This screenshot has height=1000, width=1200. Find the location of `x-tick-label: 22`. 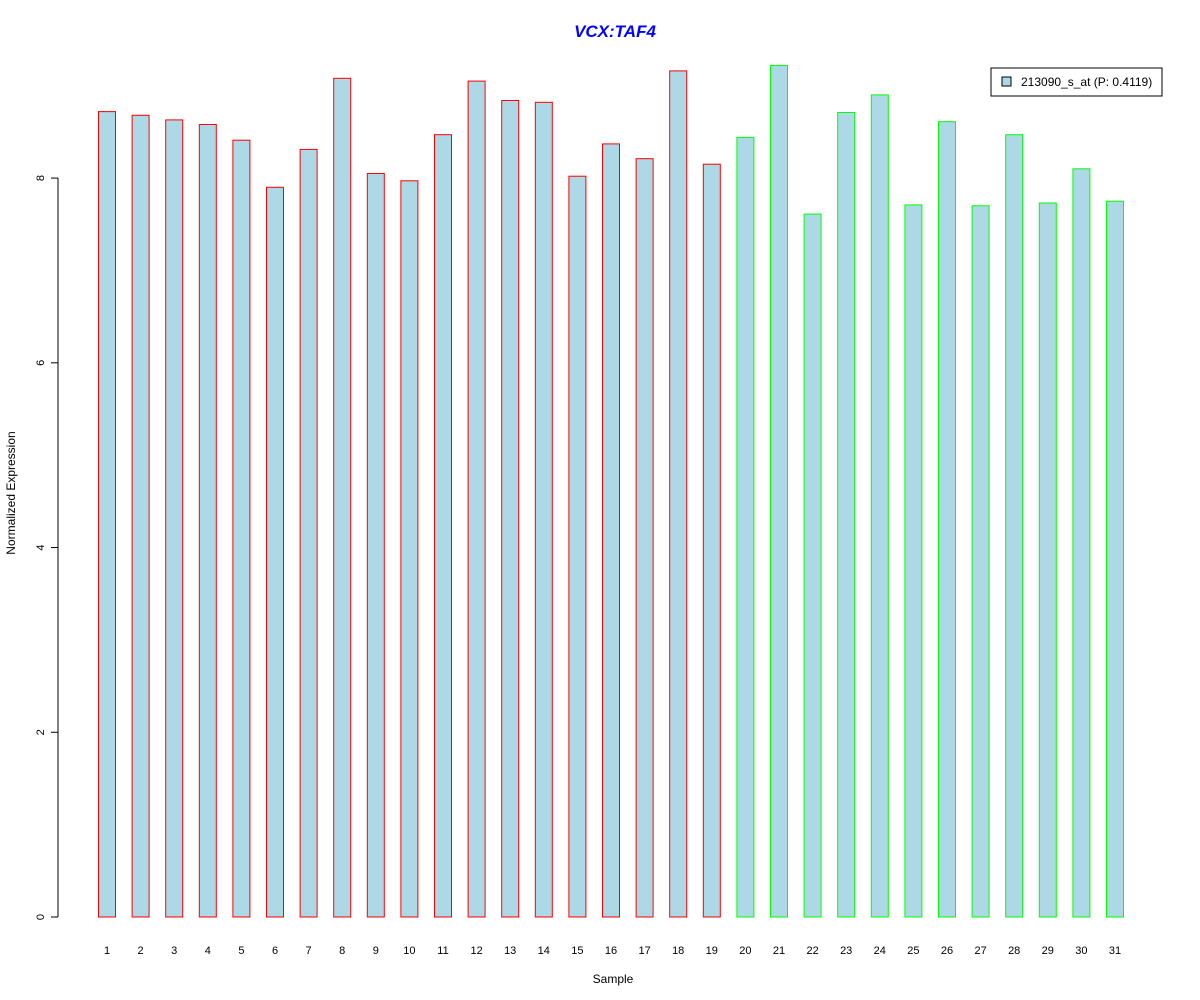

x-tick-label: 22 is located at coordinates (812, 951).